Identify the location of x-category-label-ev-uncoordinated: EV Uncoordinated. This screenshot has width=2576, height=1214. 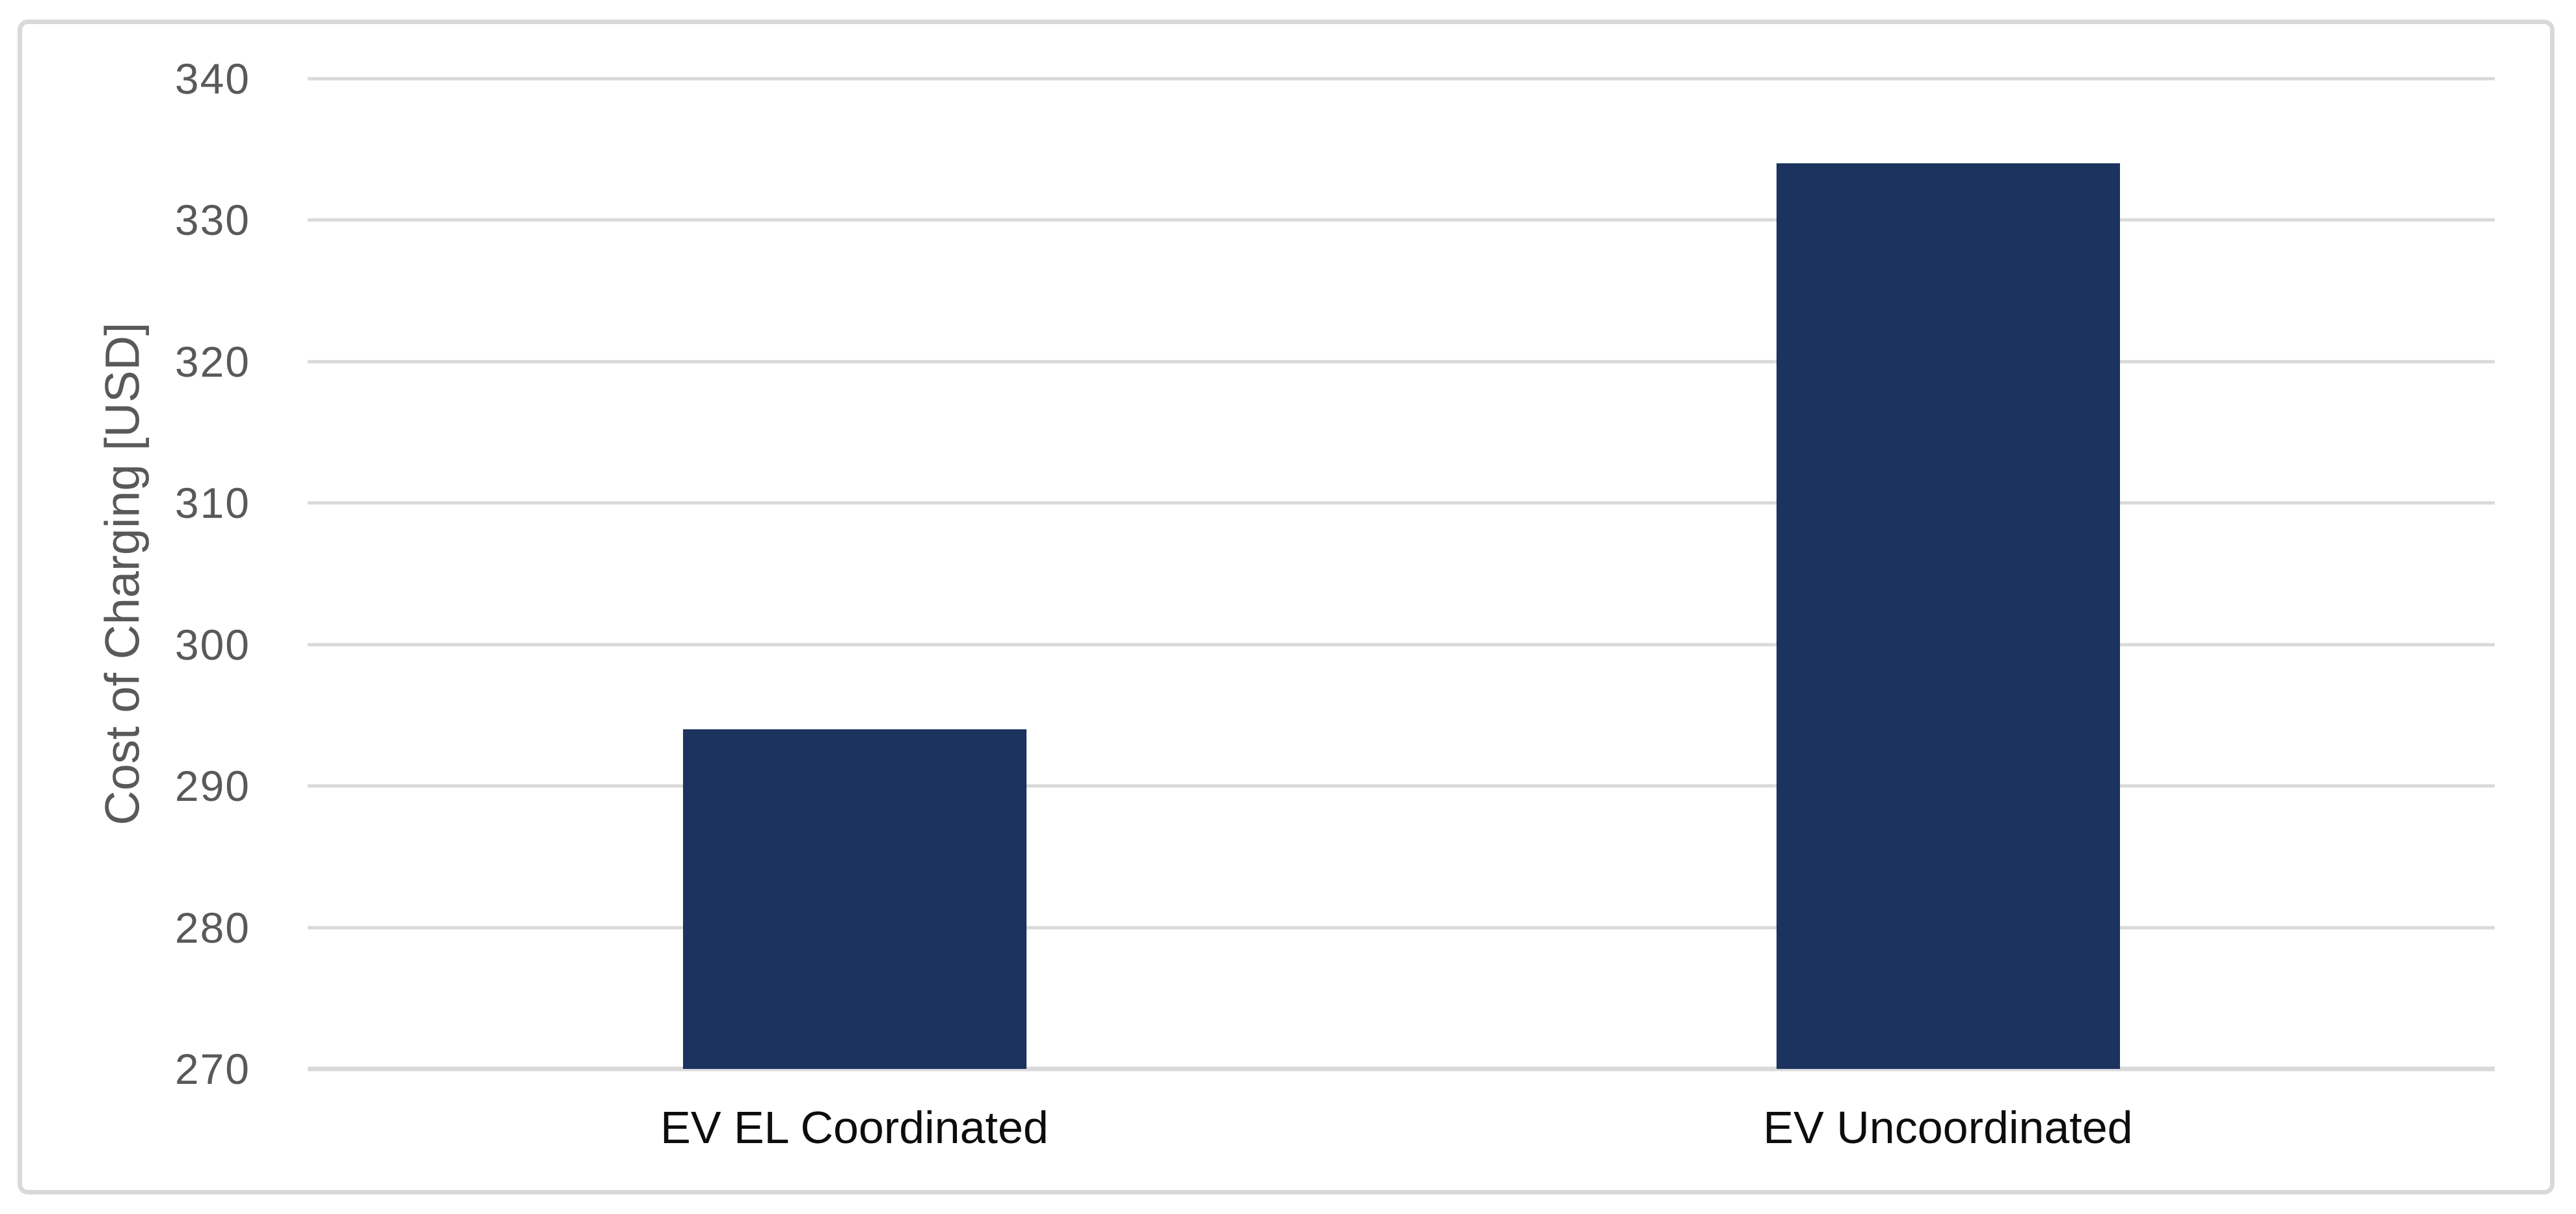
(1948, 1127).